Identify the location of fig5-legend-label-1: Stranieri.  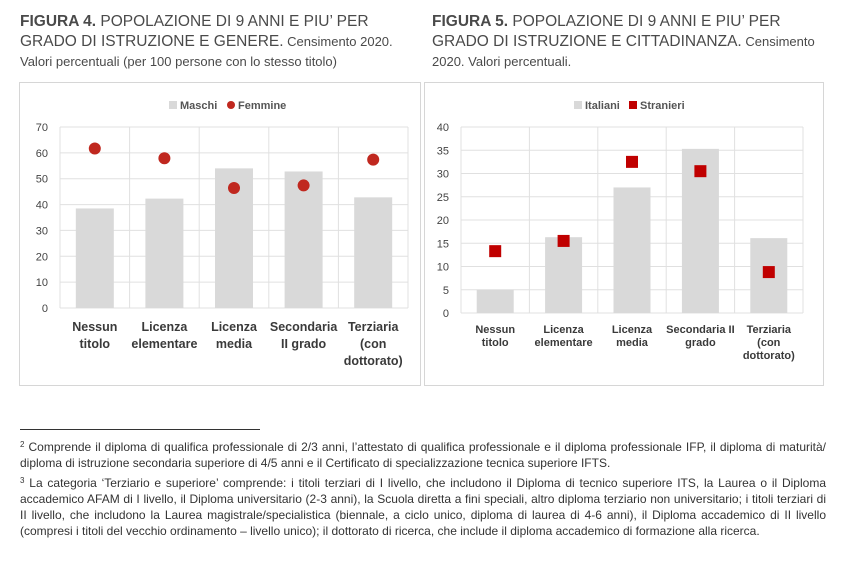
(662, 106).